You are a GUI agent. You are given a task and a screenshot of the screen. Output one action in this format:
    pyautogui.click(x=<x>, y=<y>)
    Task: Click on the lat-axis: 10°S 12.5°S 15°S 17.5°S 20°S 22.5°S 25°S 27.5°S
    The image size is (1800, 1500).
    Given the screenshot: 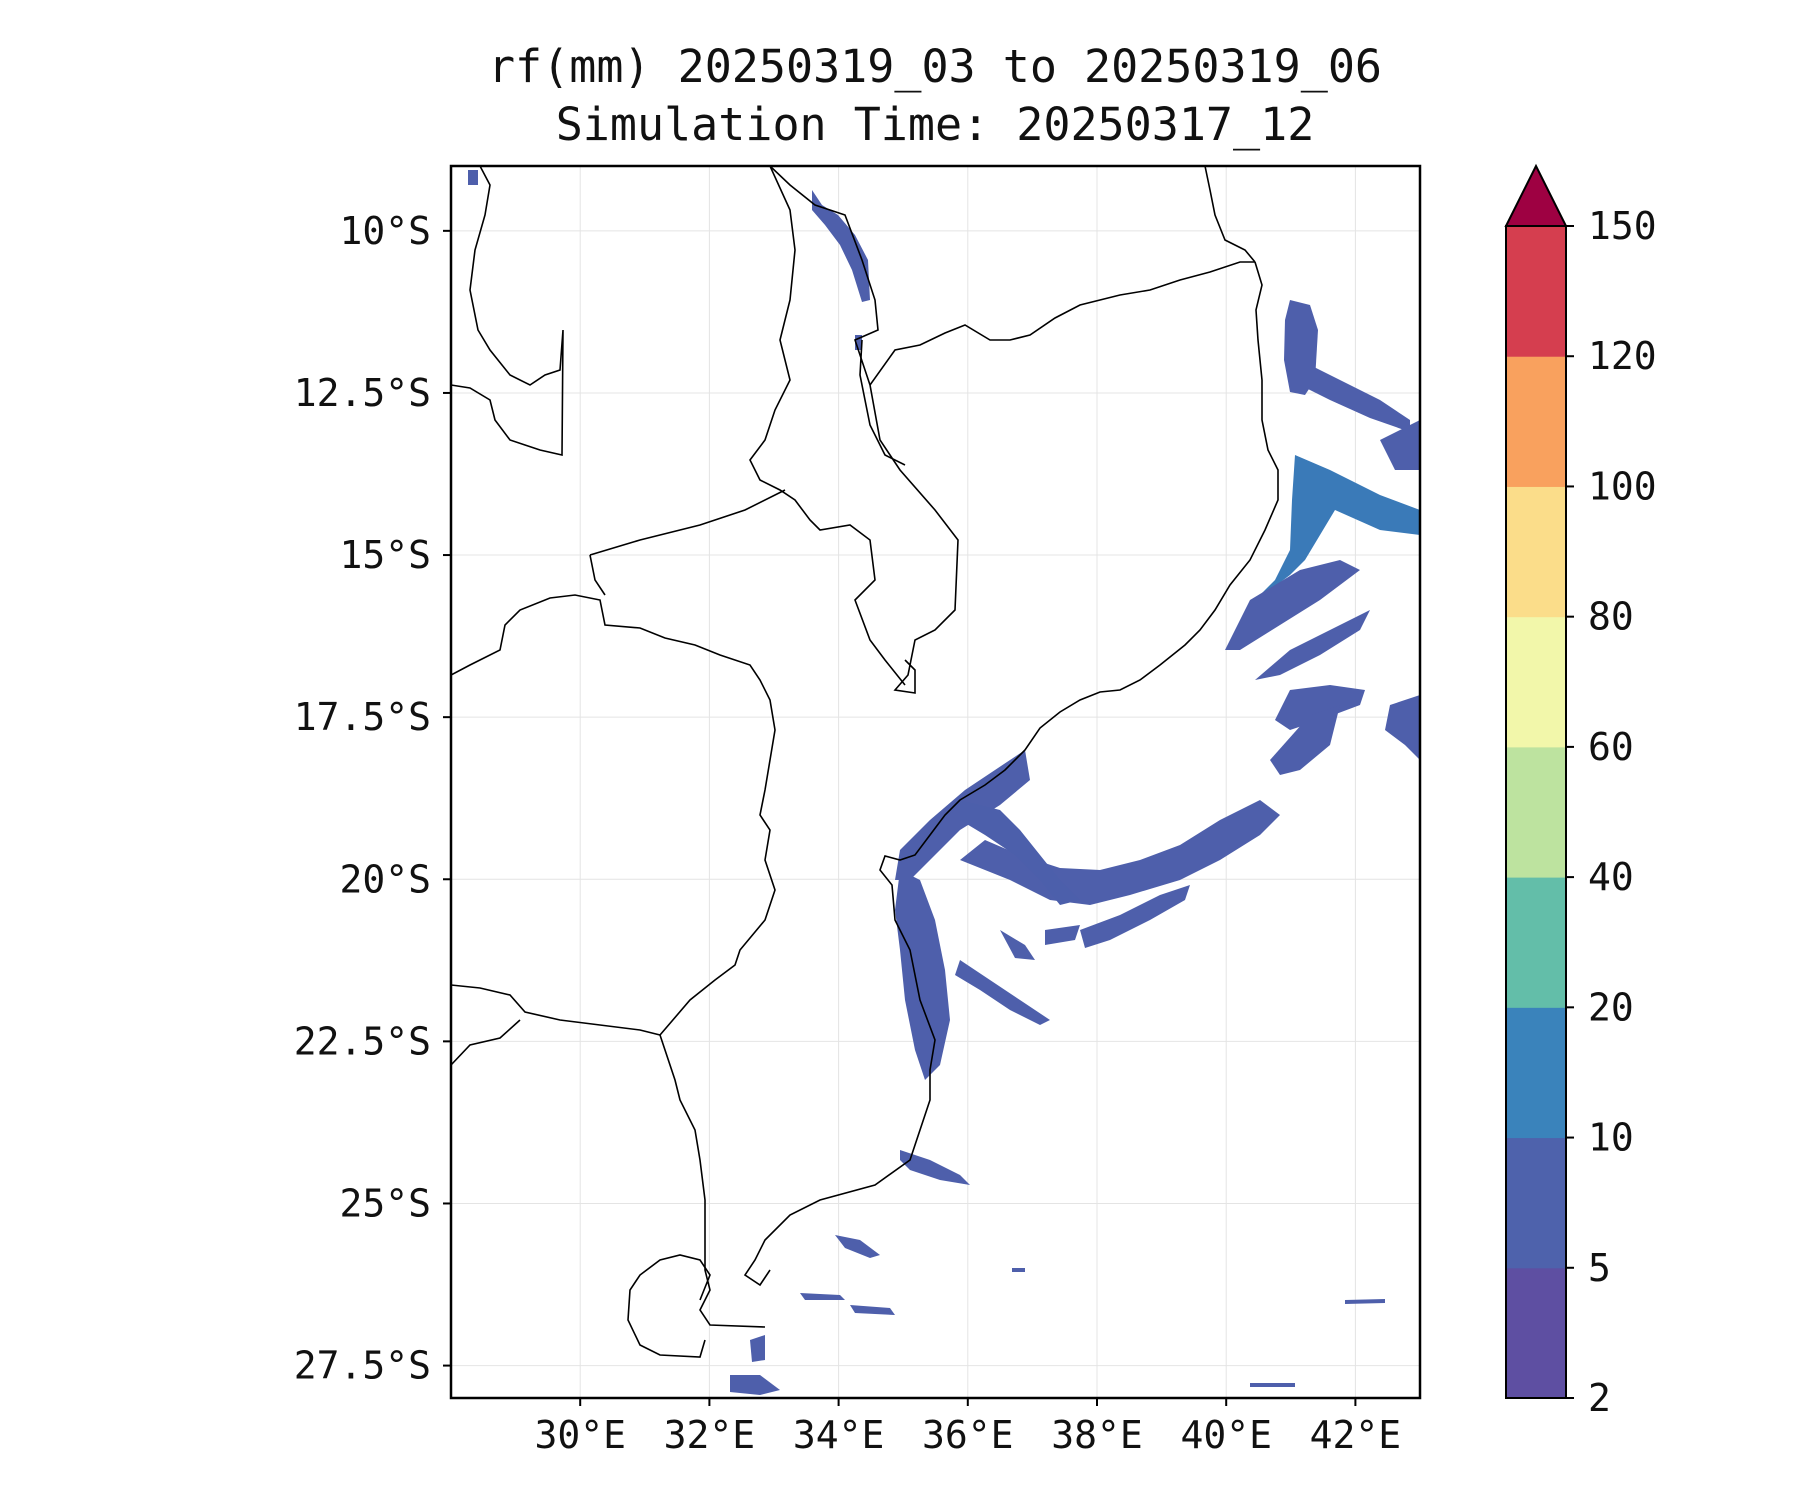 What is the action you would take?
    pyautogui.click(x=372, y=798)
    